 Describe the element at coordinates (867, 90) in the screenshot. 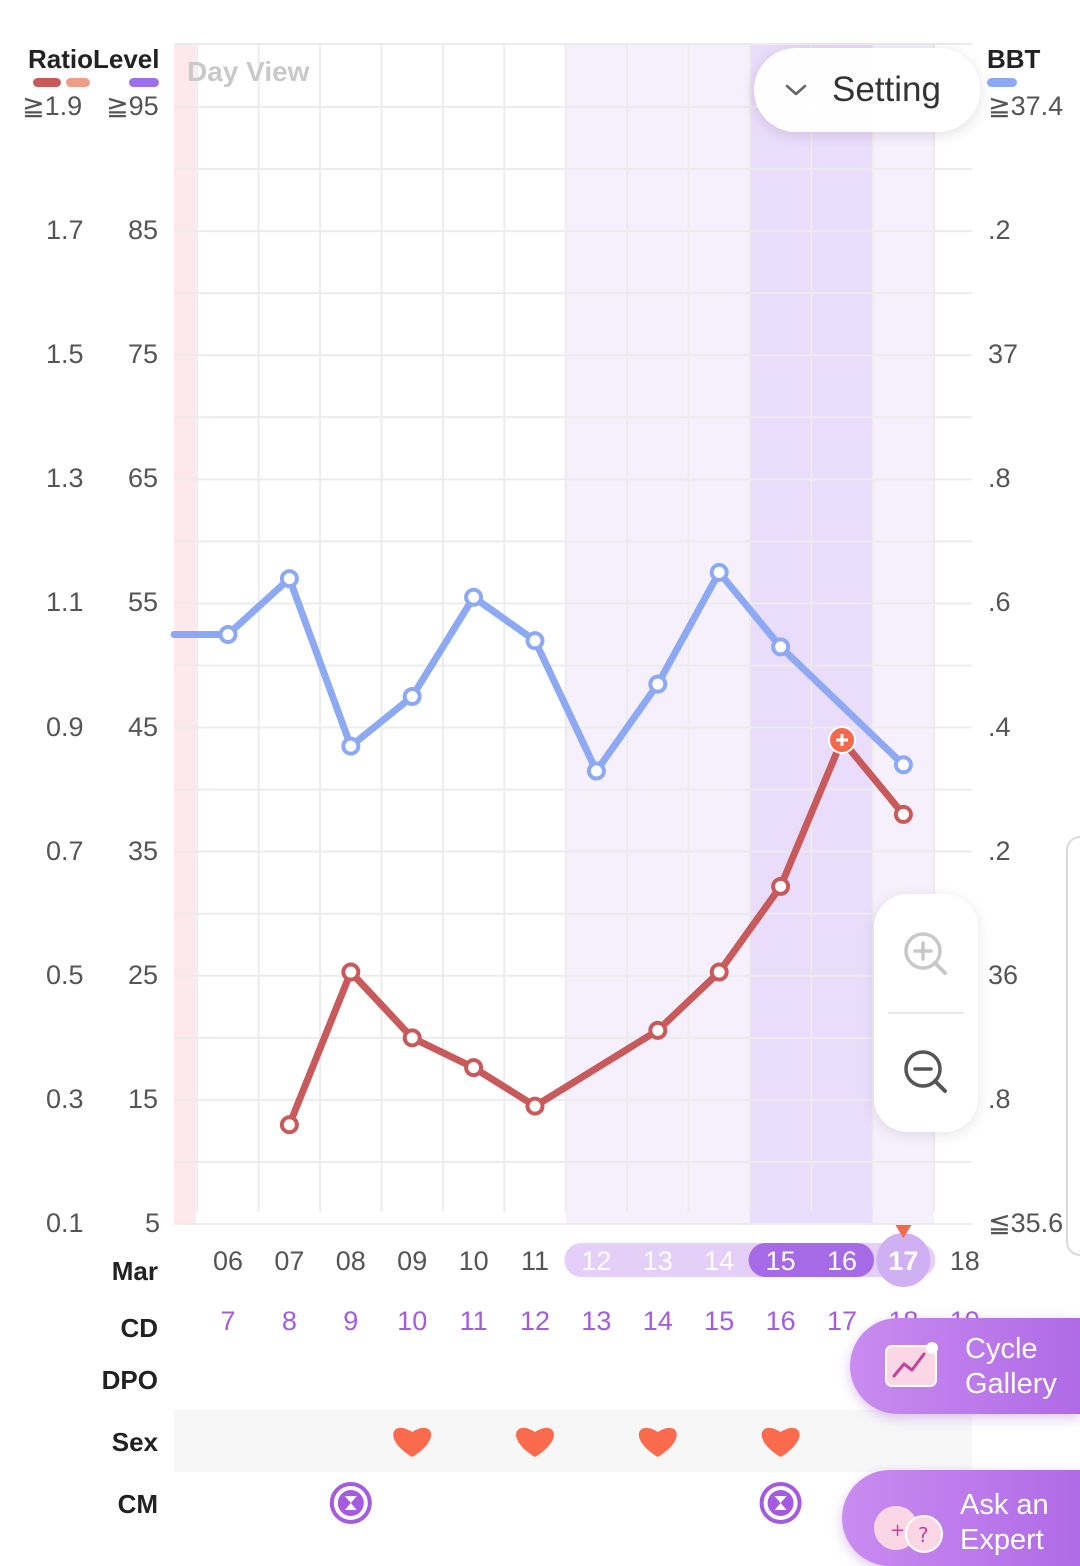

I see `setting-button: Setting` at that location.